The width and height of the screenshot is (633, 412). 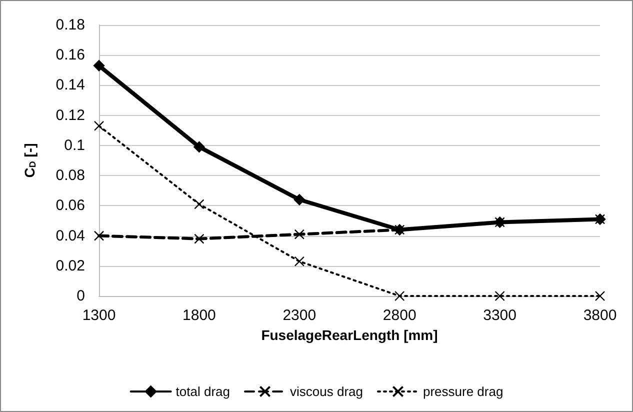 I want to click on y-tick-label: 0.16, so click(x=70, y=55).